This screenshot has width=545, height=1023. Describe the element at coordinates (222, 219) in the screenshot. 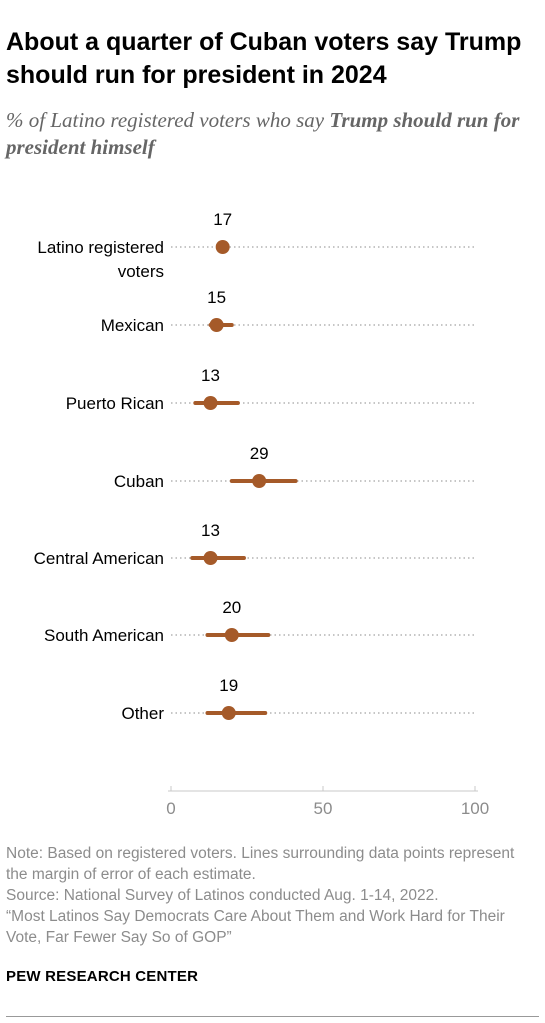

I see `value-label: 17` at that location.